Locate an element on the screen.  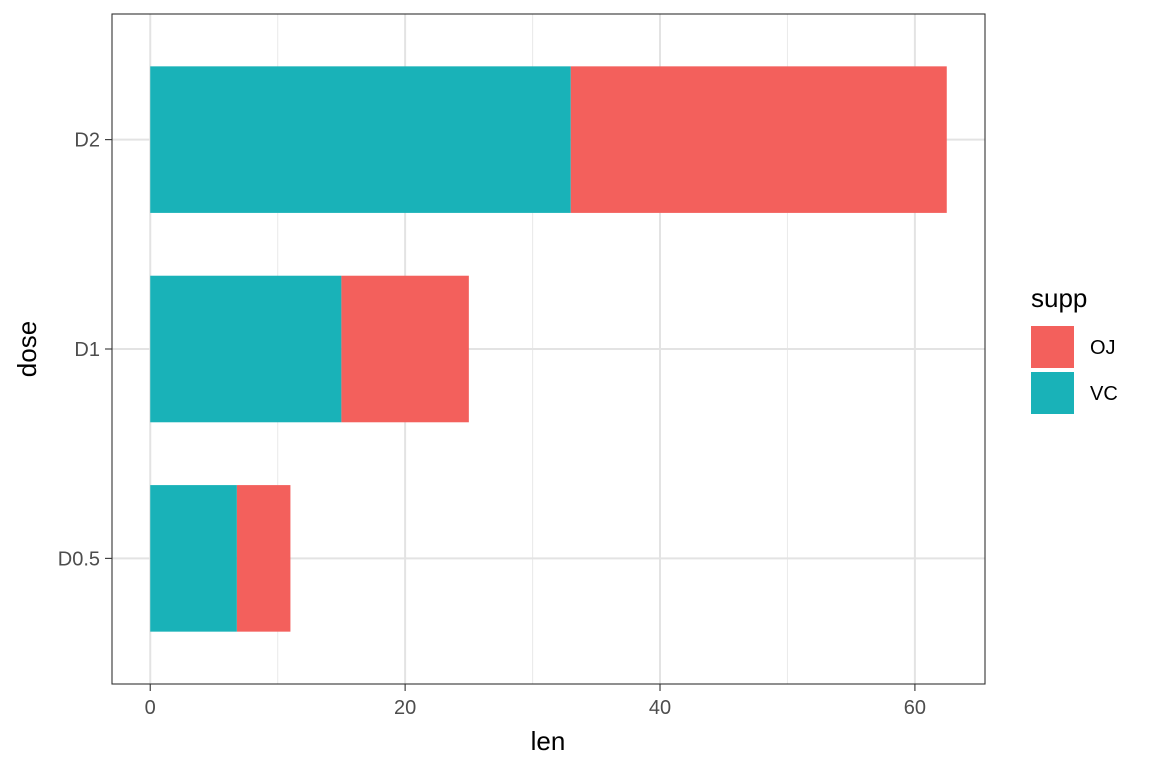
bar-oj-d2 is located at coordinates (758, 139).